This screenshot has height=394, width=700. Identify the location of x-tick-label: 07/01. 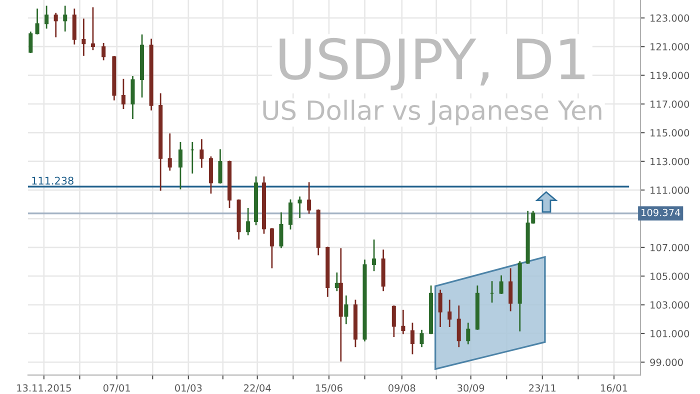
(116, 388).